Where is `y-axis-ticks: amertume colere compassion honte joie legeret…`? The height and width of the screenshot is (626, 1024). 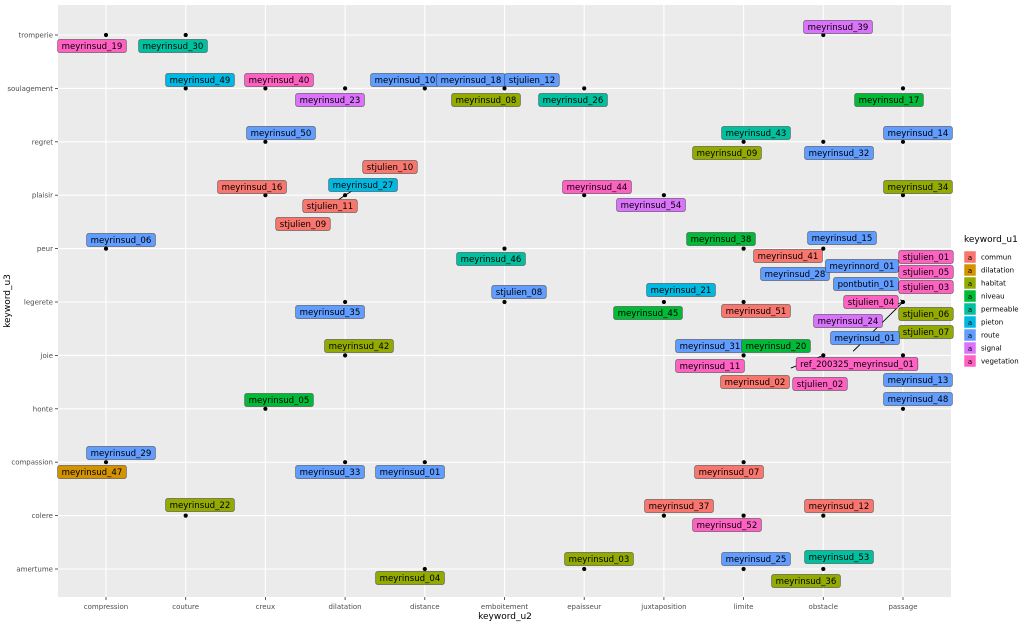
y-axis-ticks: amertume colere compassion honte joie legeret… is located at coordinates (32, 303).